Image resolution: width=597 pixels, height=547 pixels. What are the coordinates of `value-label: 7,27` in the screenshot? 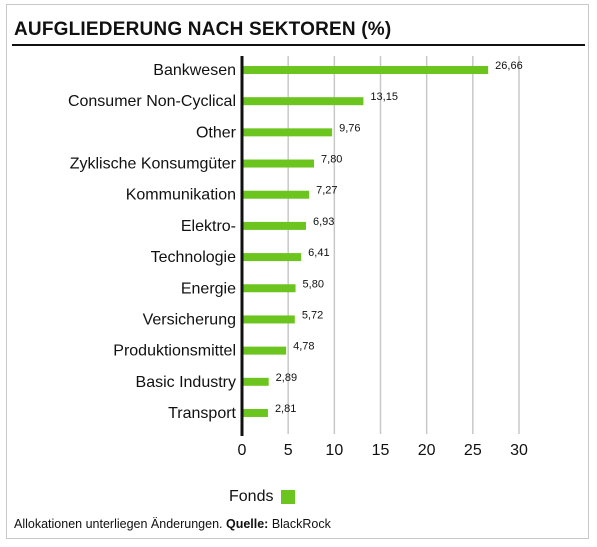 It's located at (326, 191).